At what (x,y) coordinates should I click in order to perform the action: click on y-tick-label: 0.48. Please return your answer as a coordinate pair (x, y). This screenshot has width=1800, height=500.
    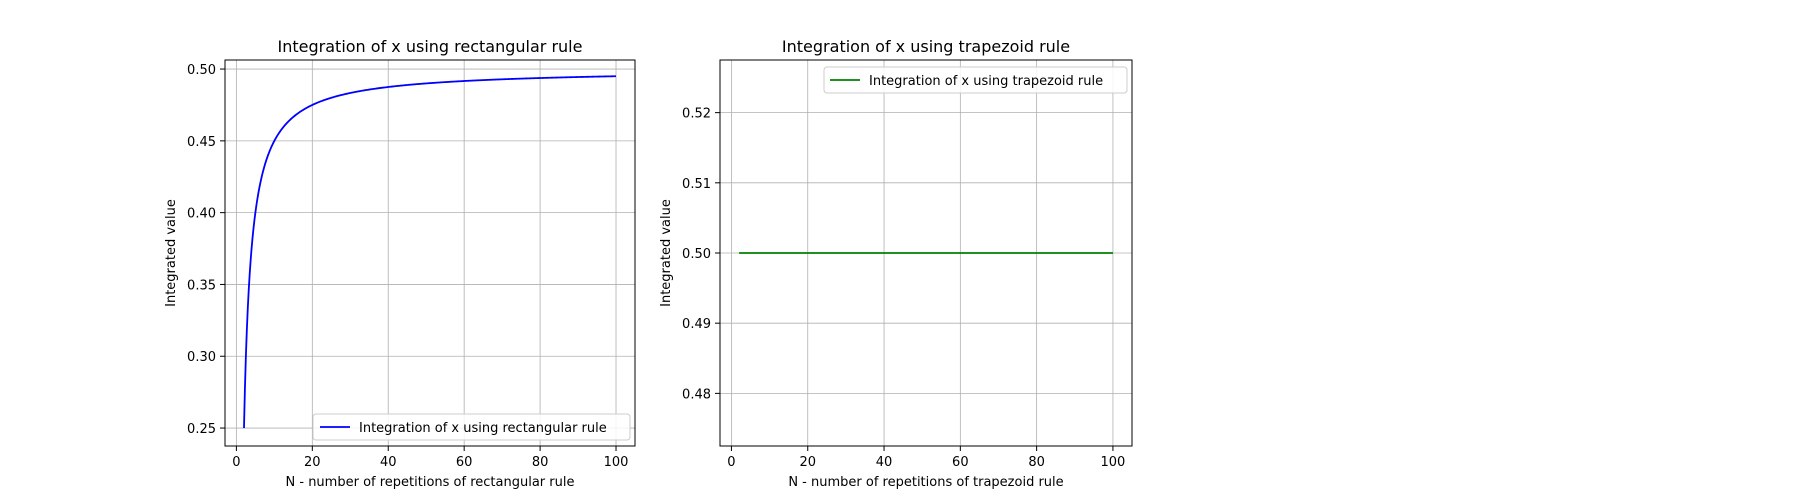
    Looking at the image, I should click on (696, 394).